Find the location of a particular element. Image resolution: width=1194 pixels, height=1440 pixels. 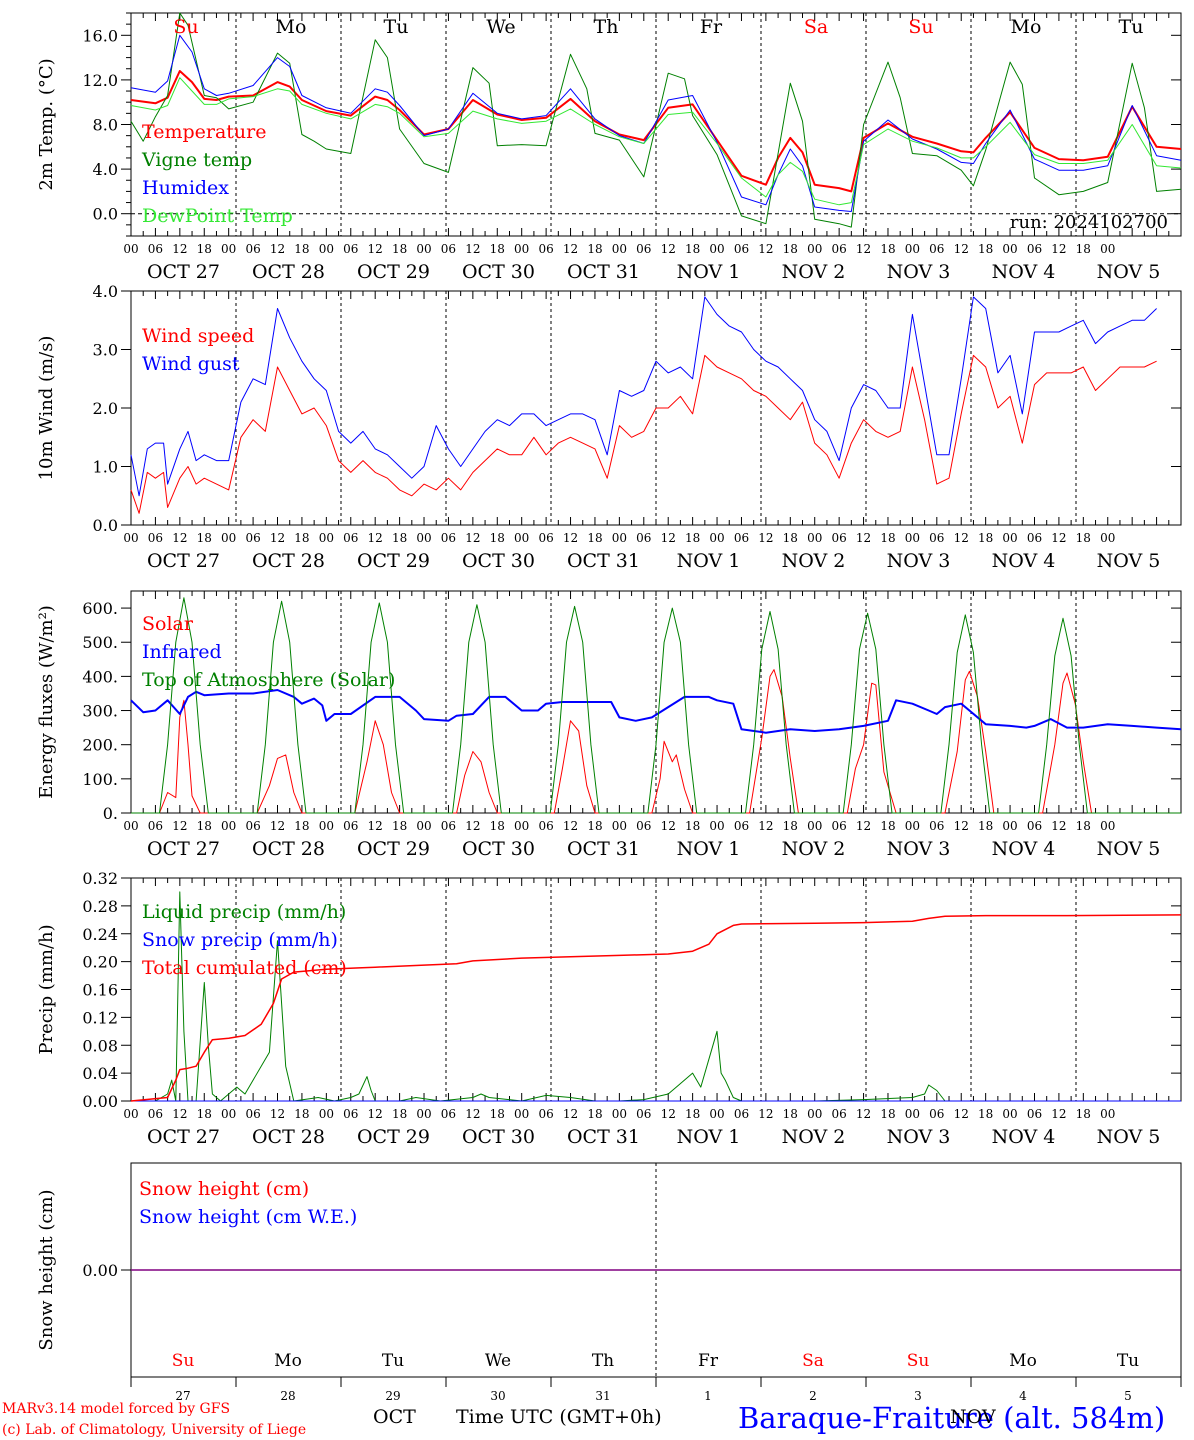

y-tick-label: 0.0 is located at coordinates (105, 214).